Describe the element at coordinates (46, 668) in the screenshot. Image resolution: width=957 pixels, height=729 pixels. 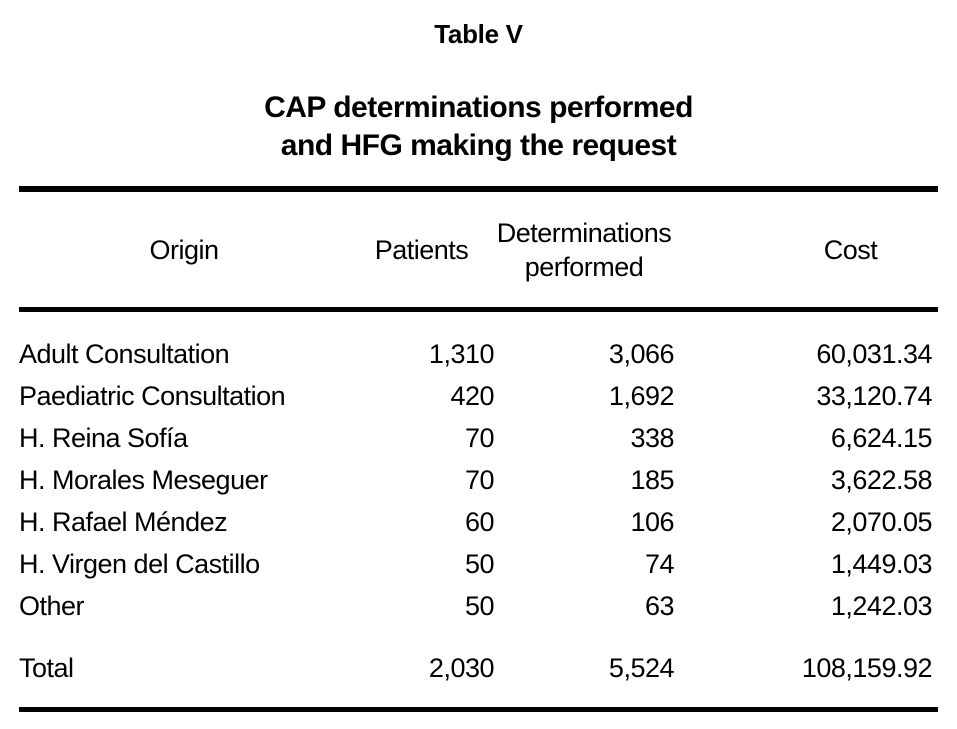
I see `total-label-cell: Total` at that location.